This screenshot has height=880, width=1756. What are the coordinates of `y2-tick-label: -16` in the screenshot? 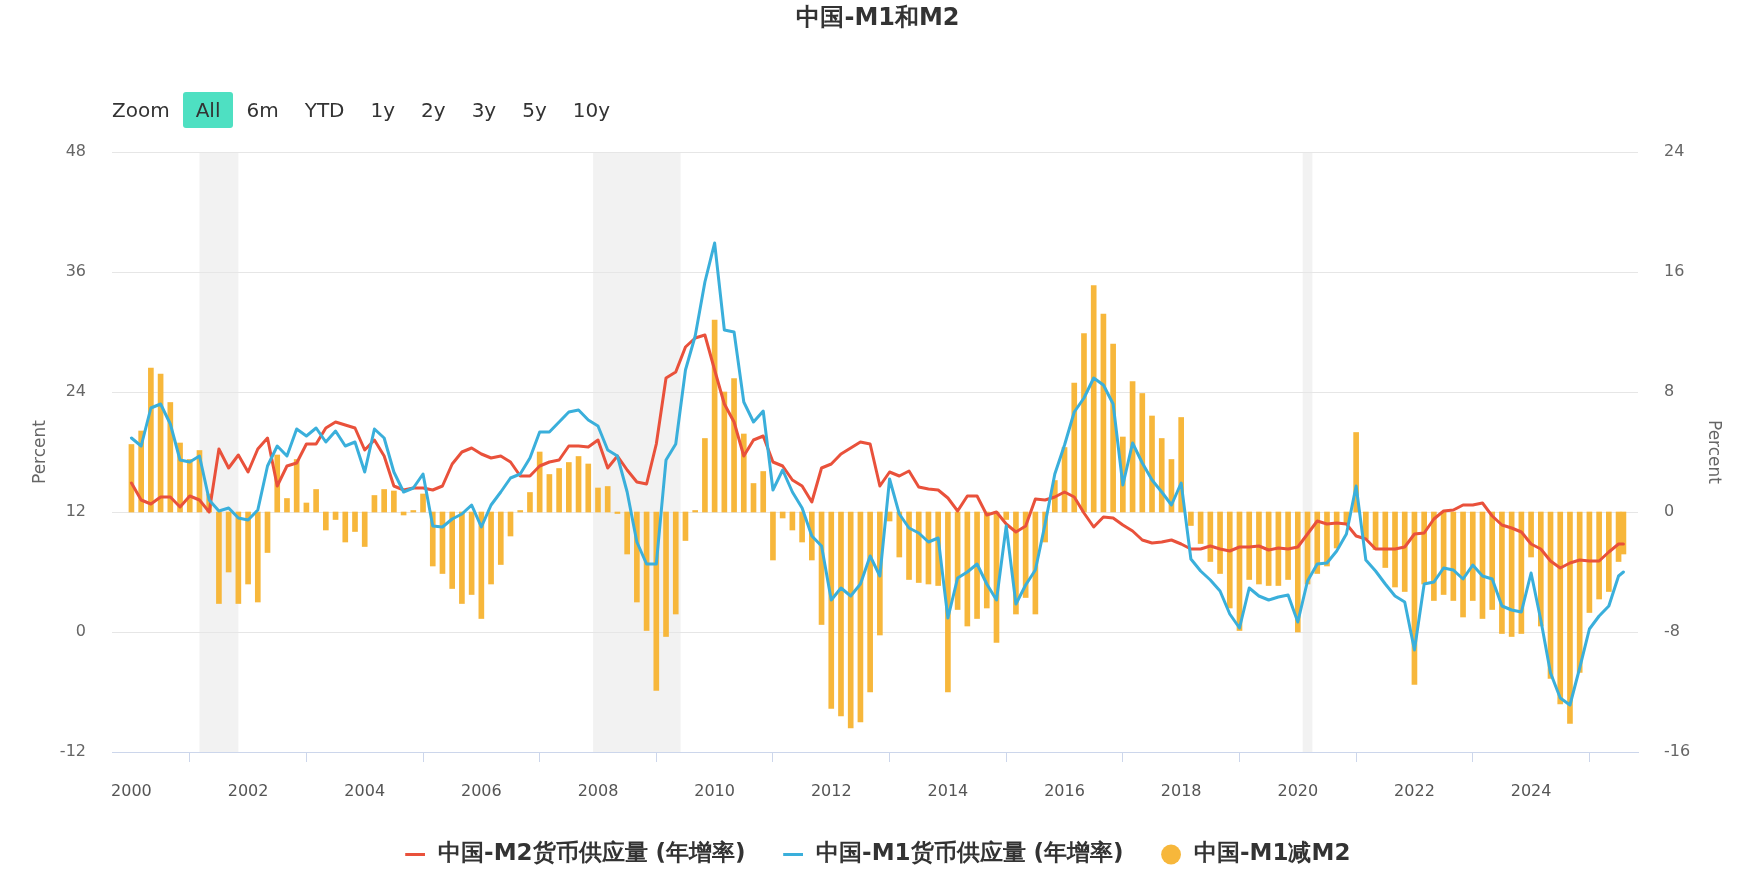 It's located at (1677, 751).